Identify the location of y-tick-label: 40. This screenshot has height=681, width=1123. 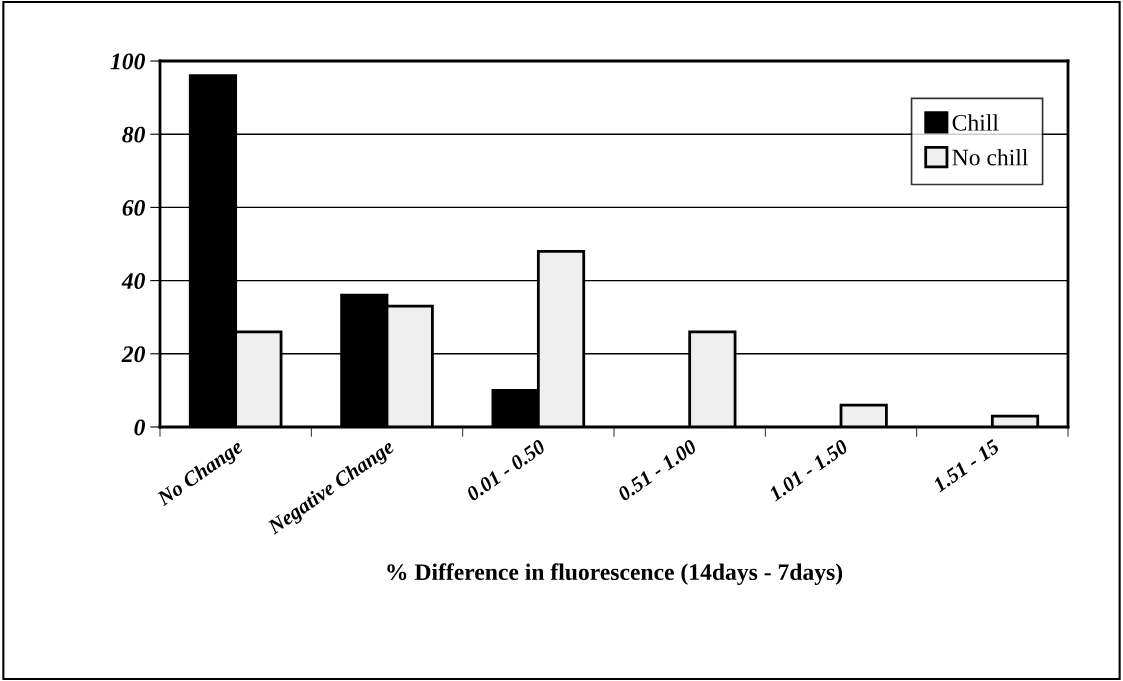
(133, 281).